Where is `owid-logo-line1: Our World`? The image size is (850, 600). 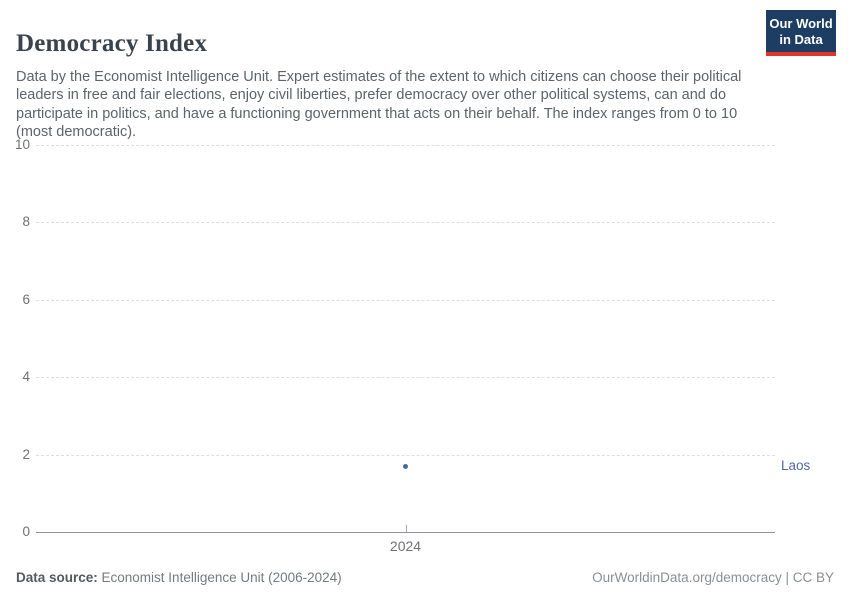
owid-logo-line1: Our World is located at coordinates (801, 23).